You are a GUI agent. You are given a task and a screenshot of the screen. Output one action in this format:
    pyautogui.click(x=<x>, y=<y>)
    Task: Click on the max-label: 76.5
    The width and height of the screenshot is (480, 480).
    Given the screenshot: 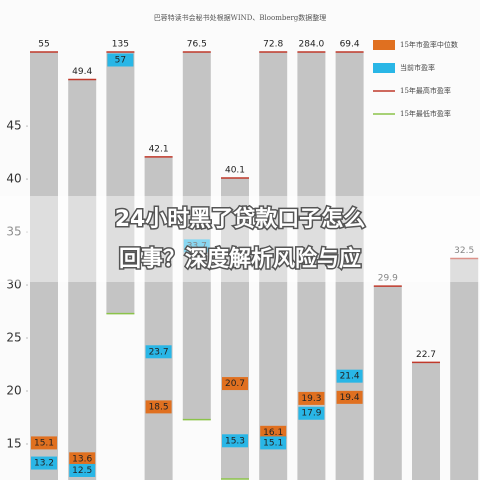 What is the action you would take?
    pyautogui.click(x=197, y=45)
    